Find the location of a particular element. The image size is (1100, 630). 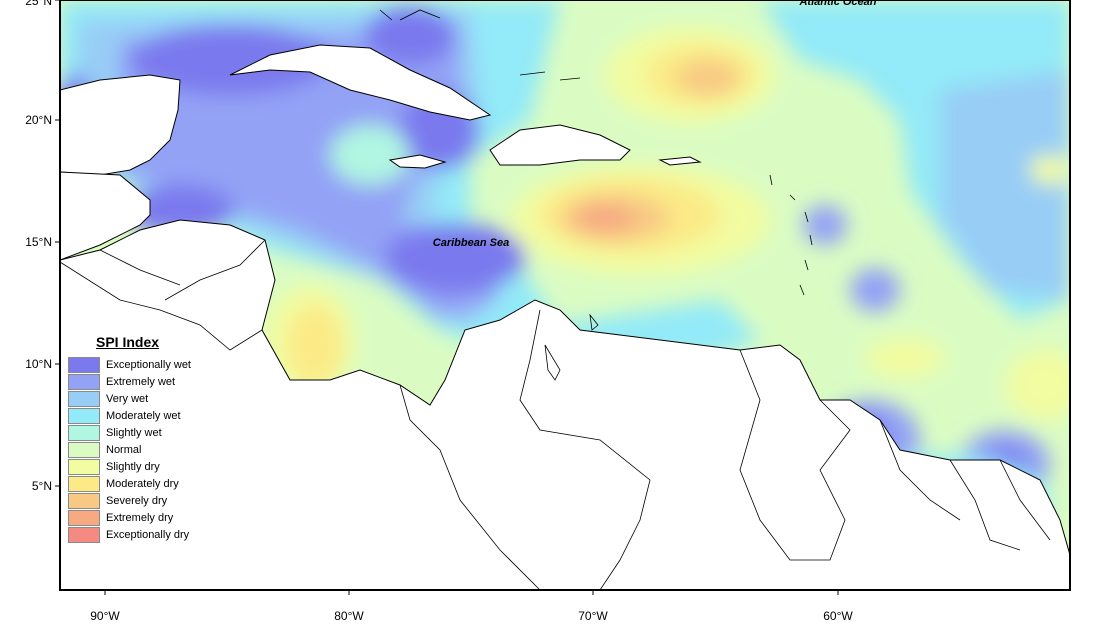

lat-tick-10n: 10°N is located at coordinates (38, 364).